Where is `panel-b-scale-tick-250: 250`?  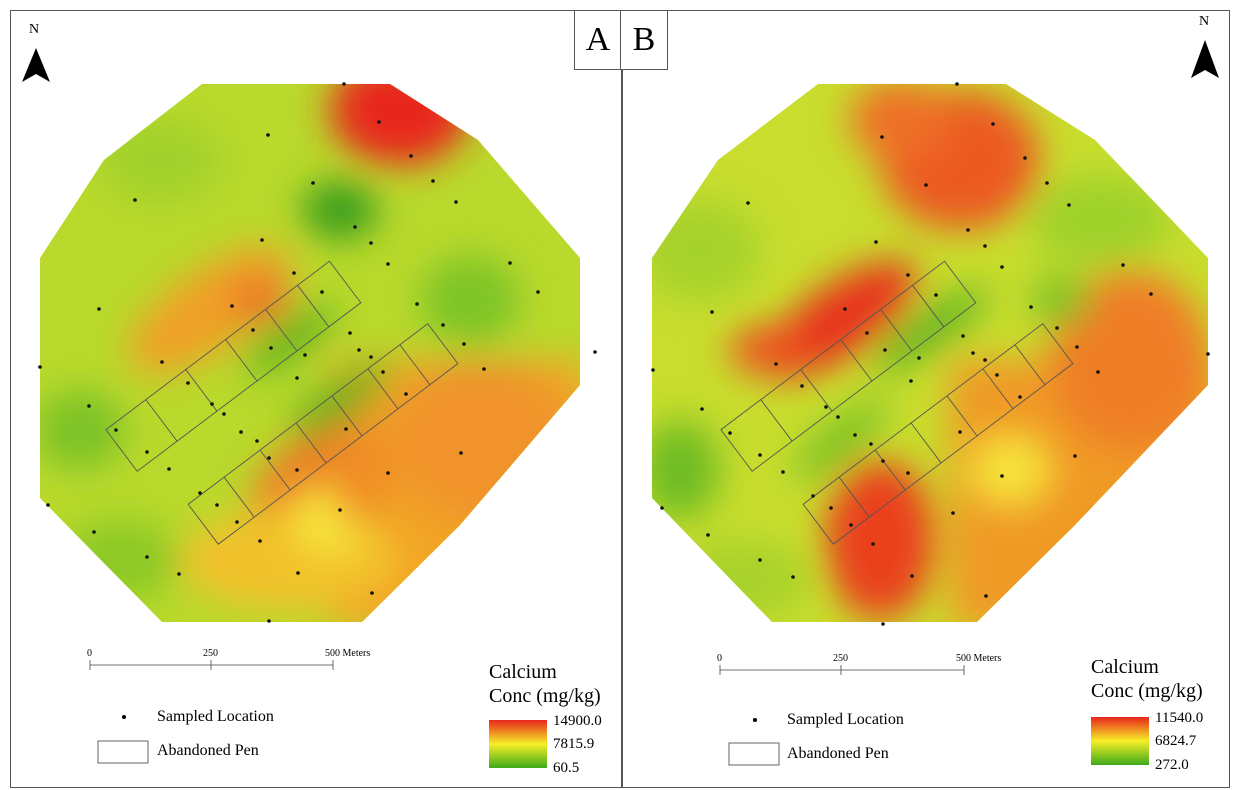
panel-b-scale-tick-250: 250 is located at coordinates (840, 658).